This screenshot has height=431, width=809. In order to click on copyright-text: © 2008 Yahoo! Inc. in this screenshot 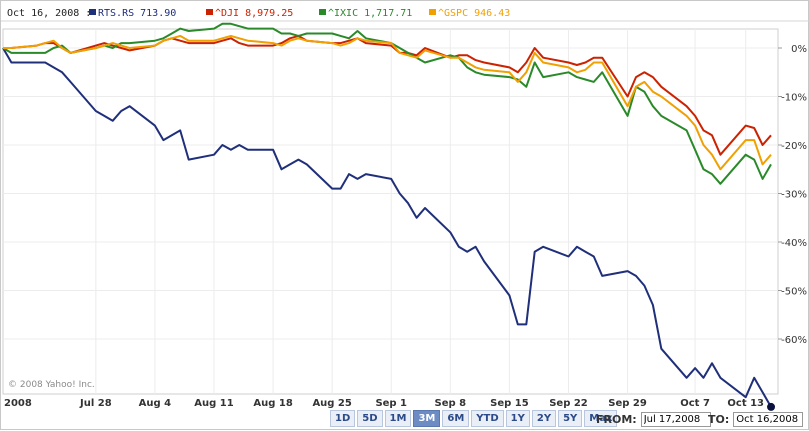, I will do `click(51, 385)`.